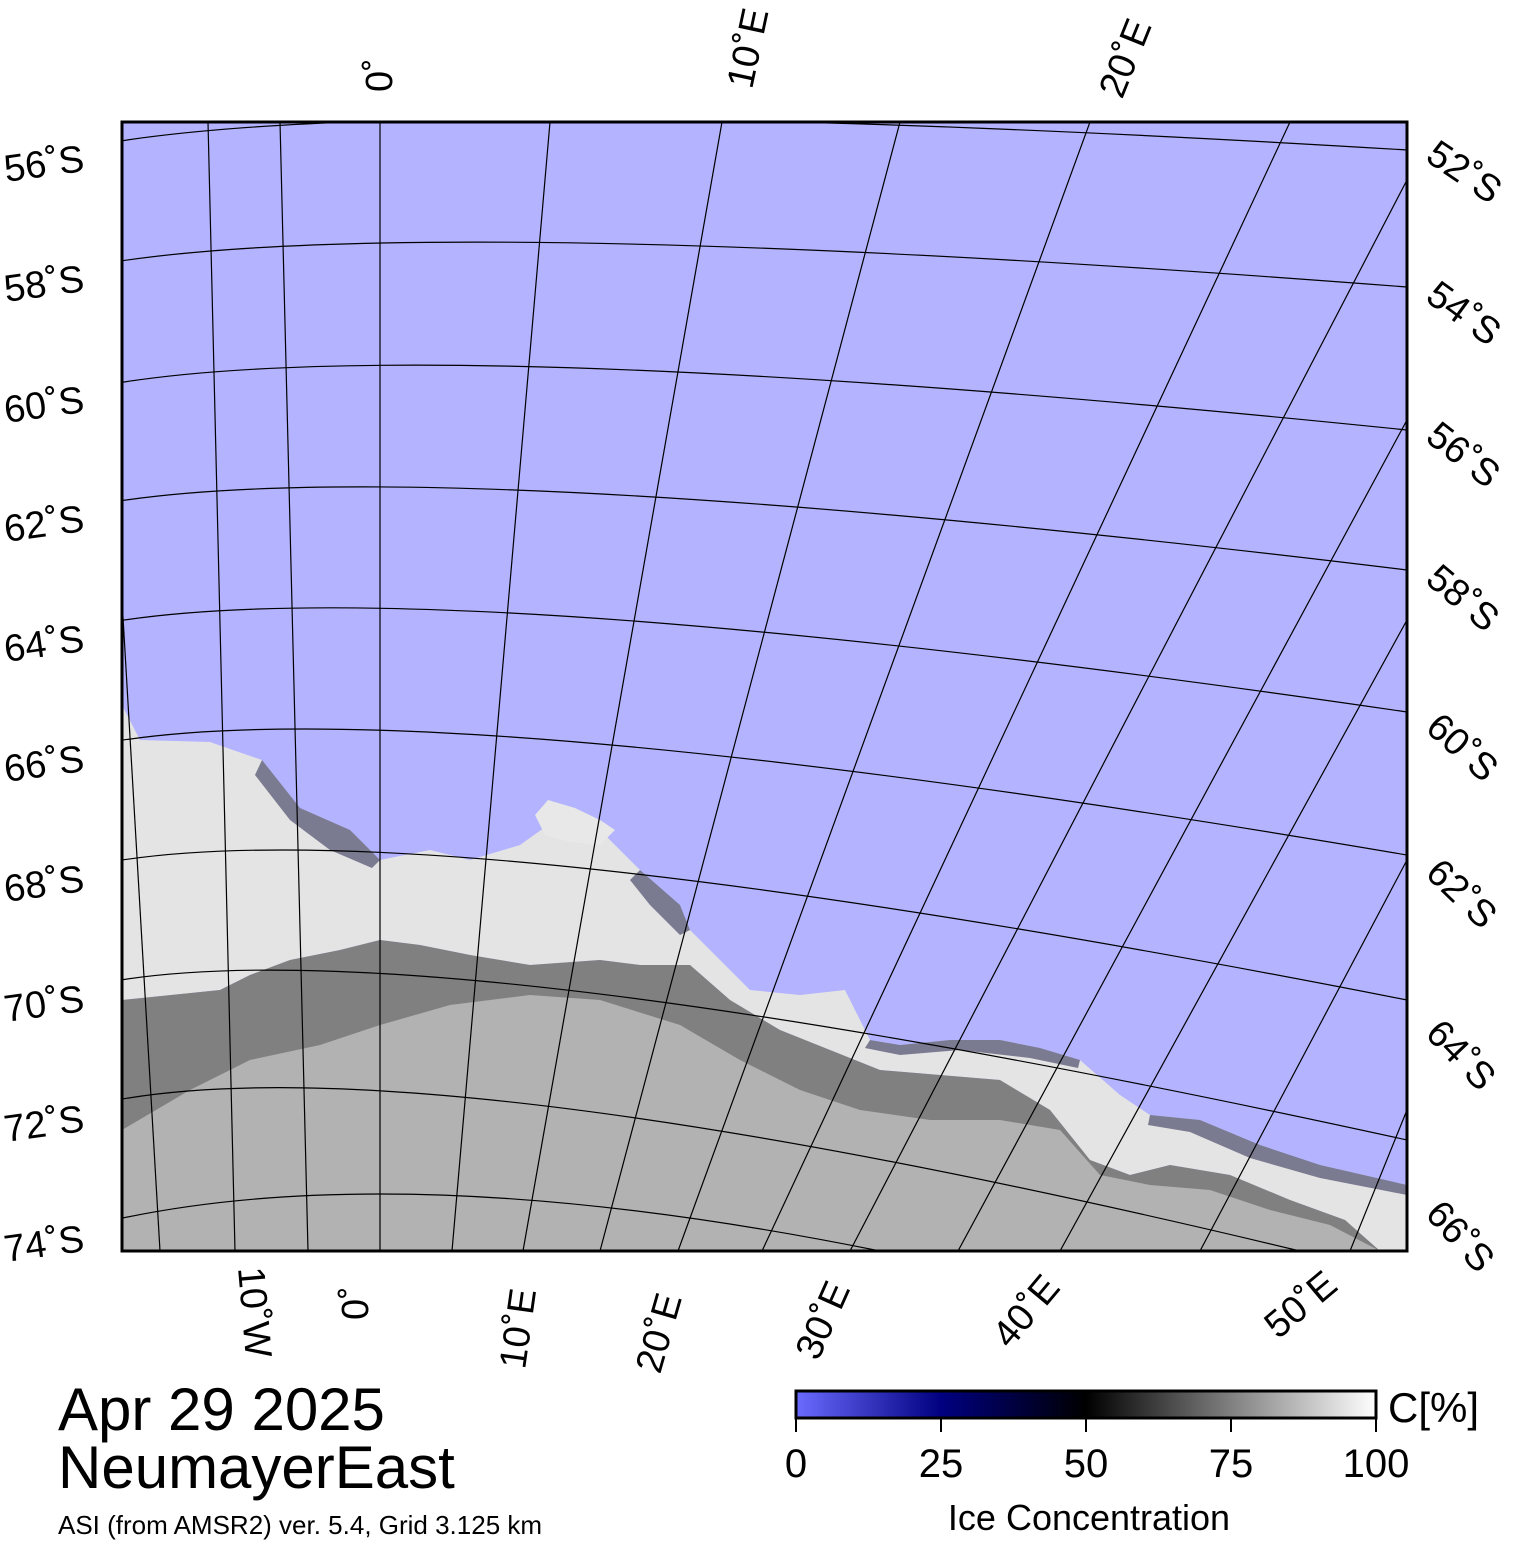 The width and height of the screenshot is (1518, 1544). Describe the element at coordinates (796, 1464) in the screenshot. I see `colorbar-tick-label: 0` at that location.